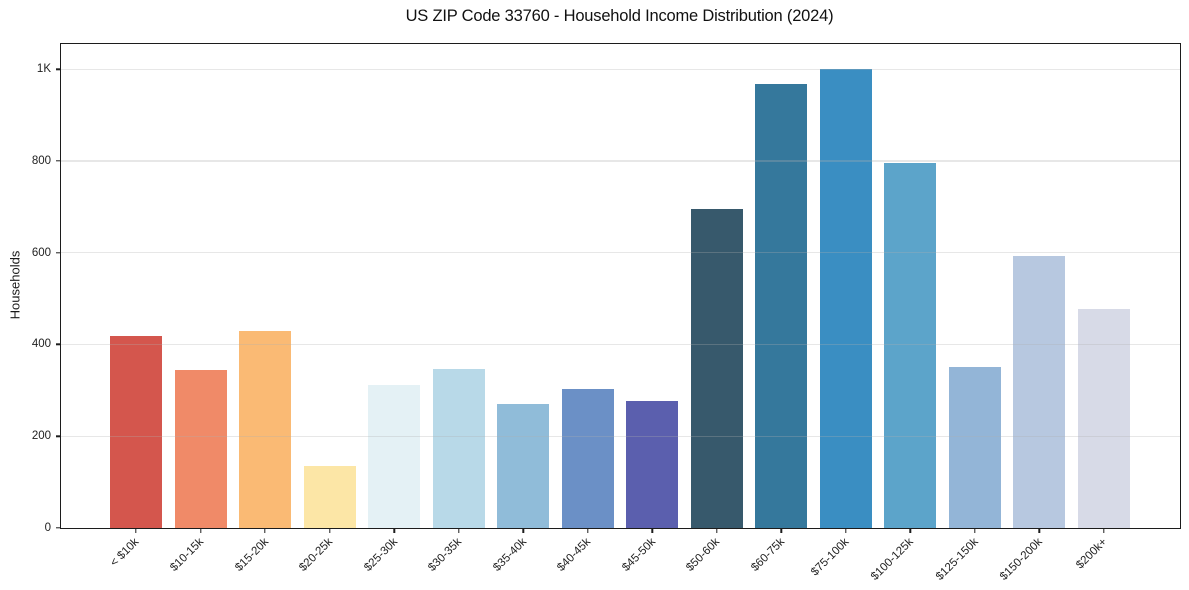 Image resolution: width=1189 pixels, height=590 pixels. What do you see at coordinates (251, 555) in the screenshot?
I see `x-tick-label-15-20k: $15-20k` at bounding box center [251, 555].